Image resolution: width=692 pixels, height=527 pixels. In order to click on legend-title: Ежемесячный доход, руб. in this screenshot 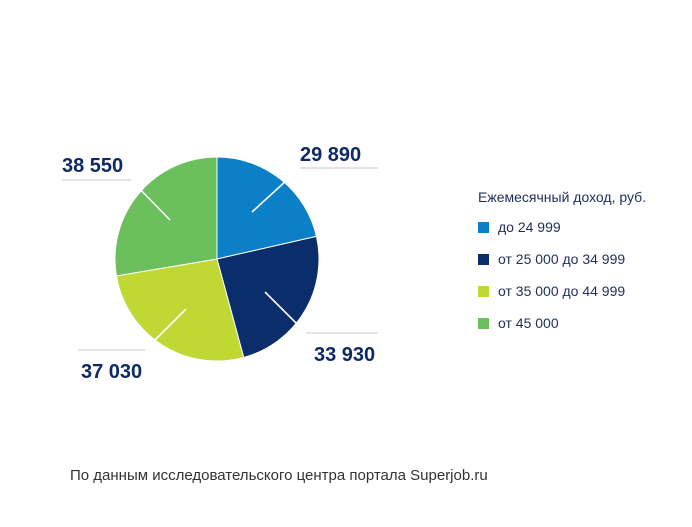, I will do `click(562, 197)`.